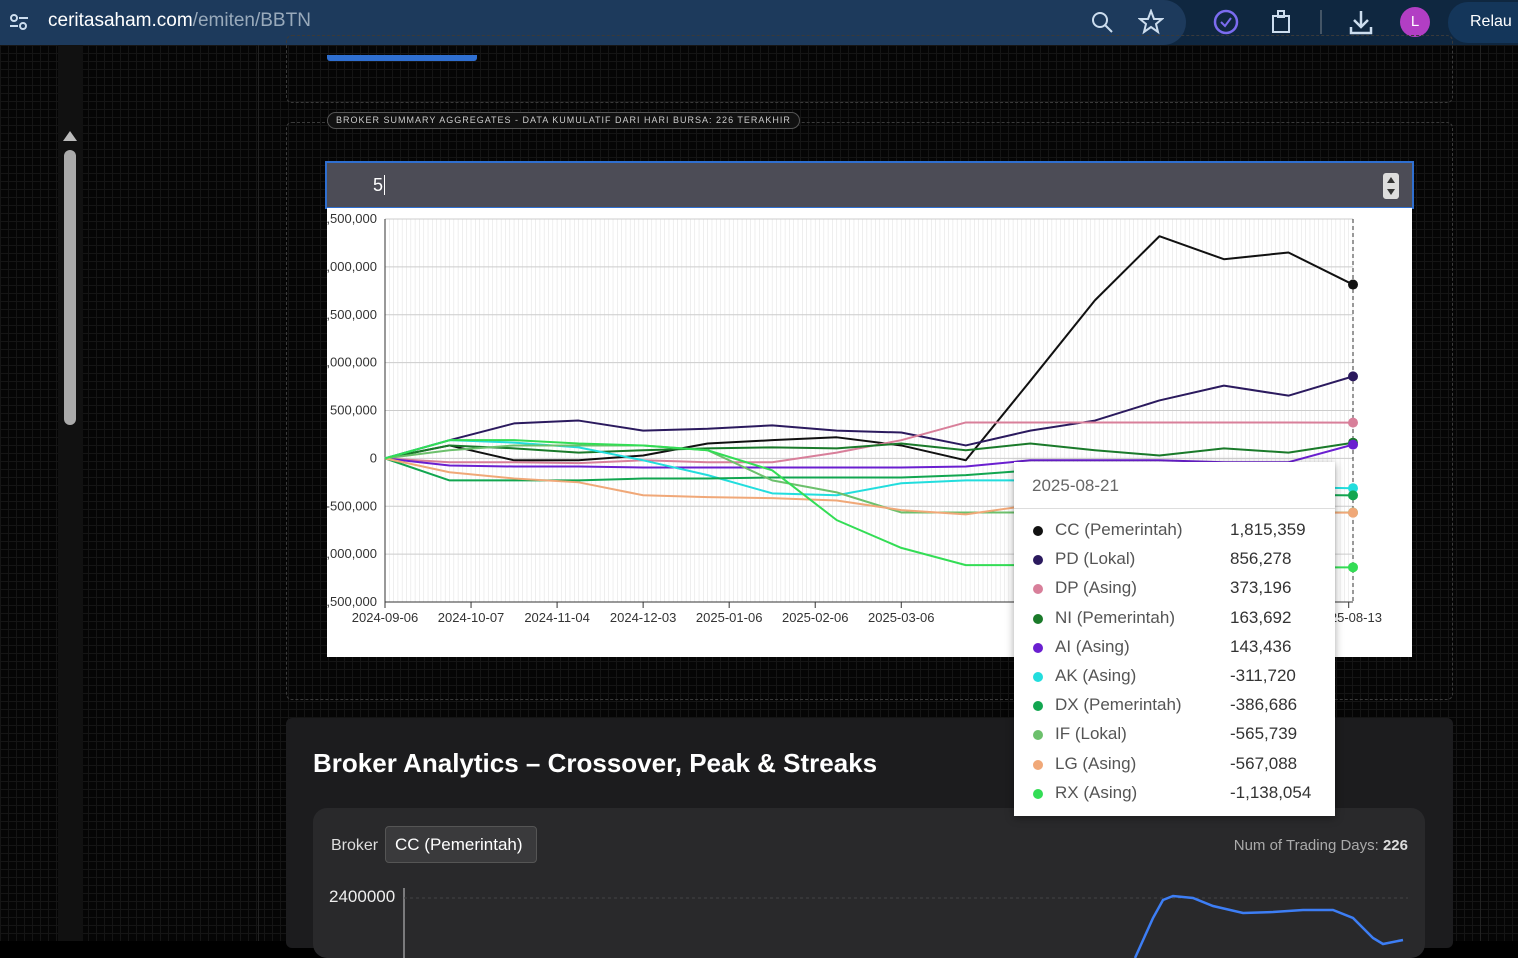 Image resolution: width=1518 pixels, height=958 pixels. I want to click on relaunch-button: Relau, so click(1483, 22).